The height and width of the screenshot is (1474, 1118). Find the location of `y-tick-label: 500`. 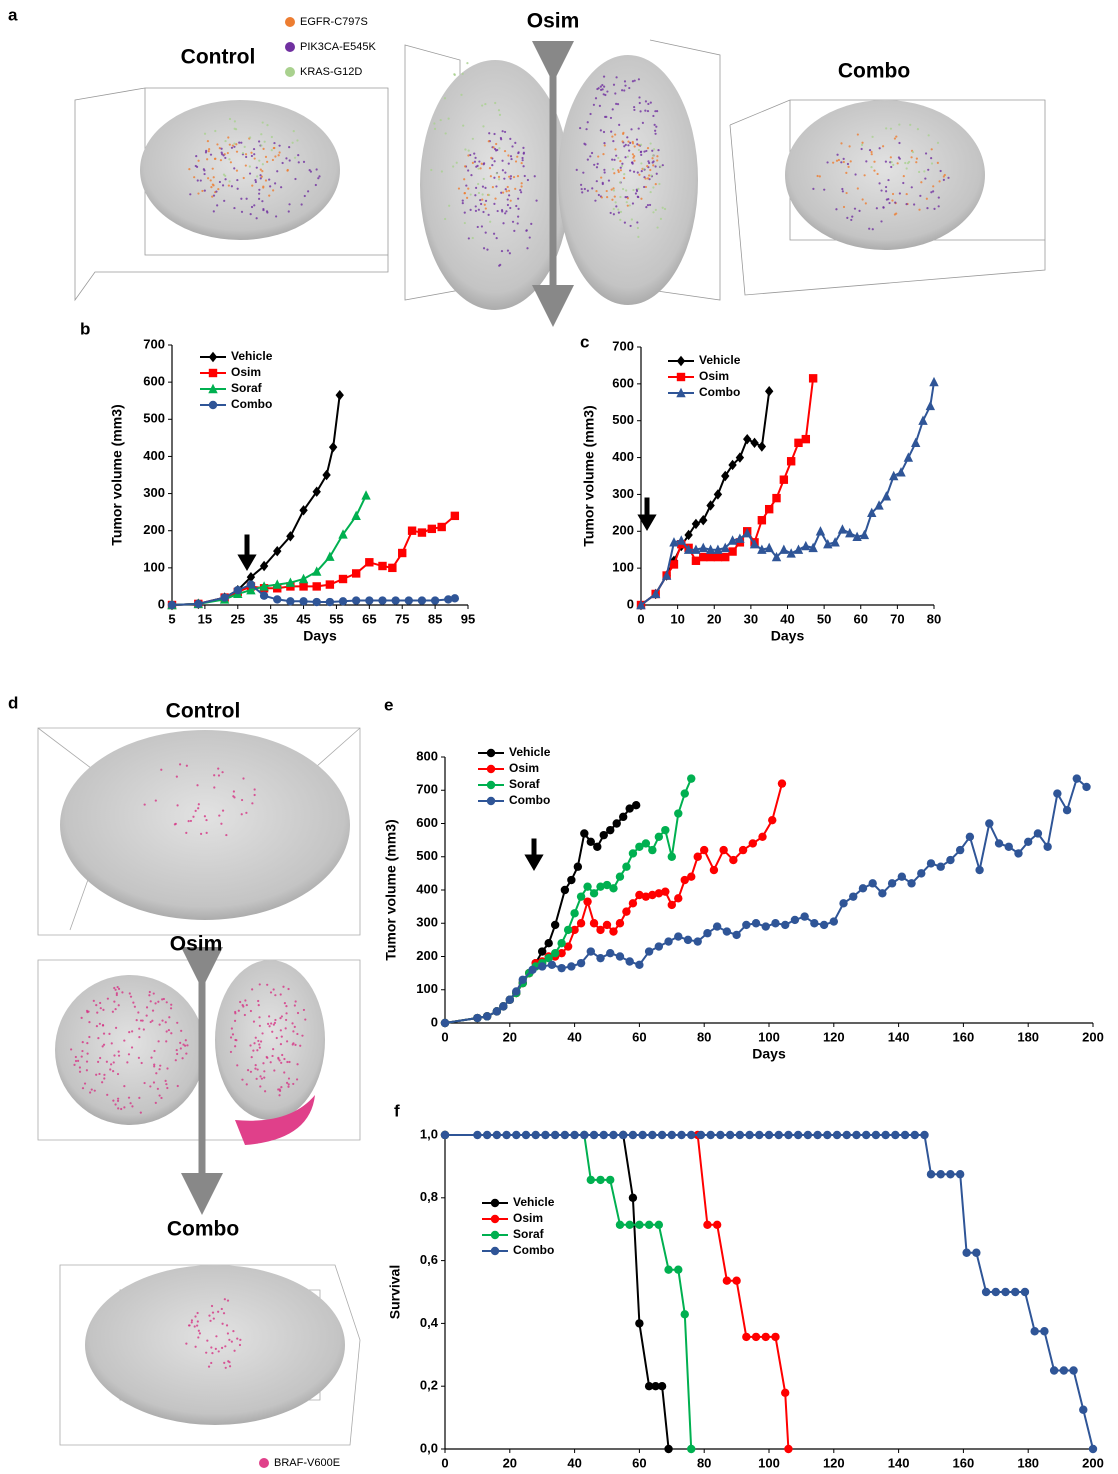

y-tick-label: 500 is located at coordinates (154, 418).